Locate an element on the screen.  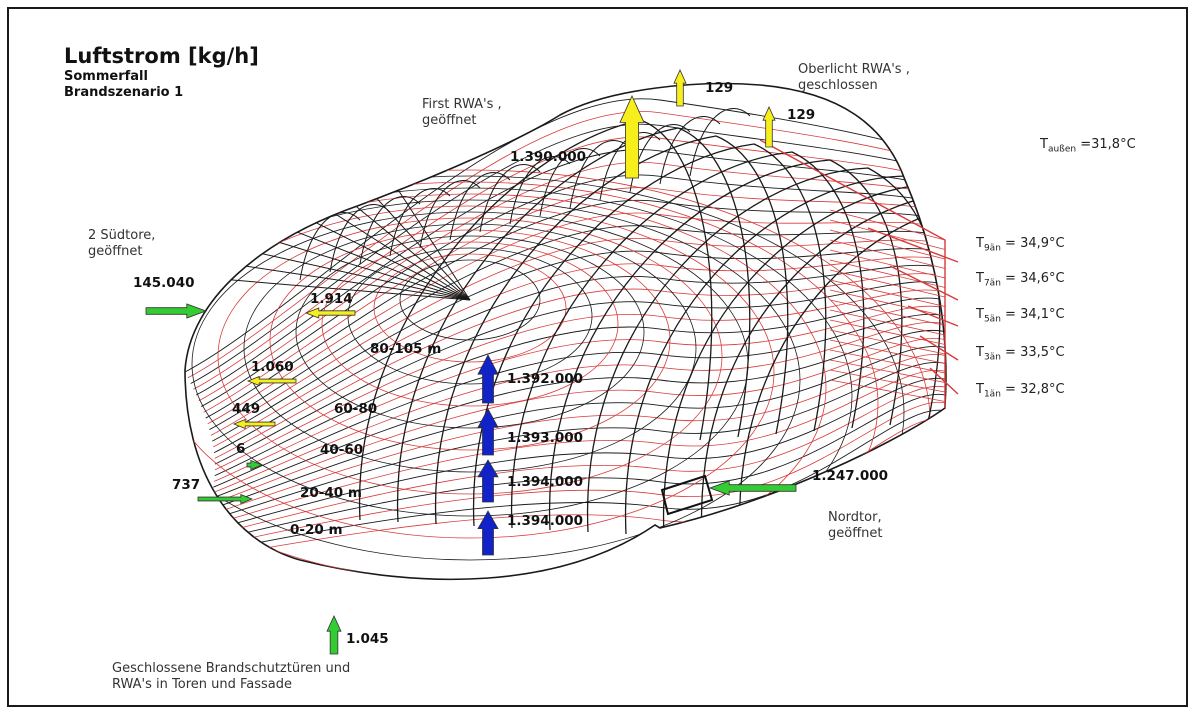
temp-7: T7än = 34,6°C is located at coordinates (1020, 280).